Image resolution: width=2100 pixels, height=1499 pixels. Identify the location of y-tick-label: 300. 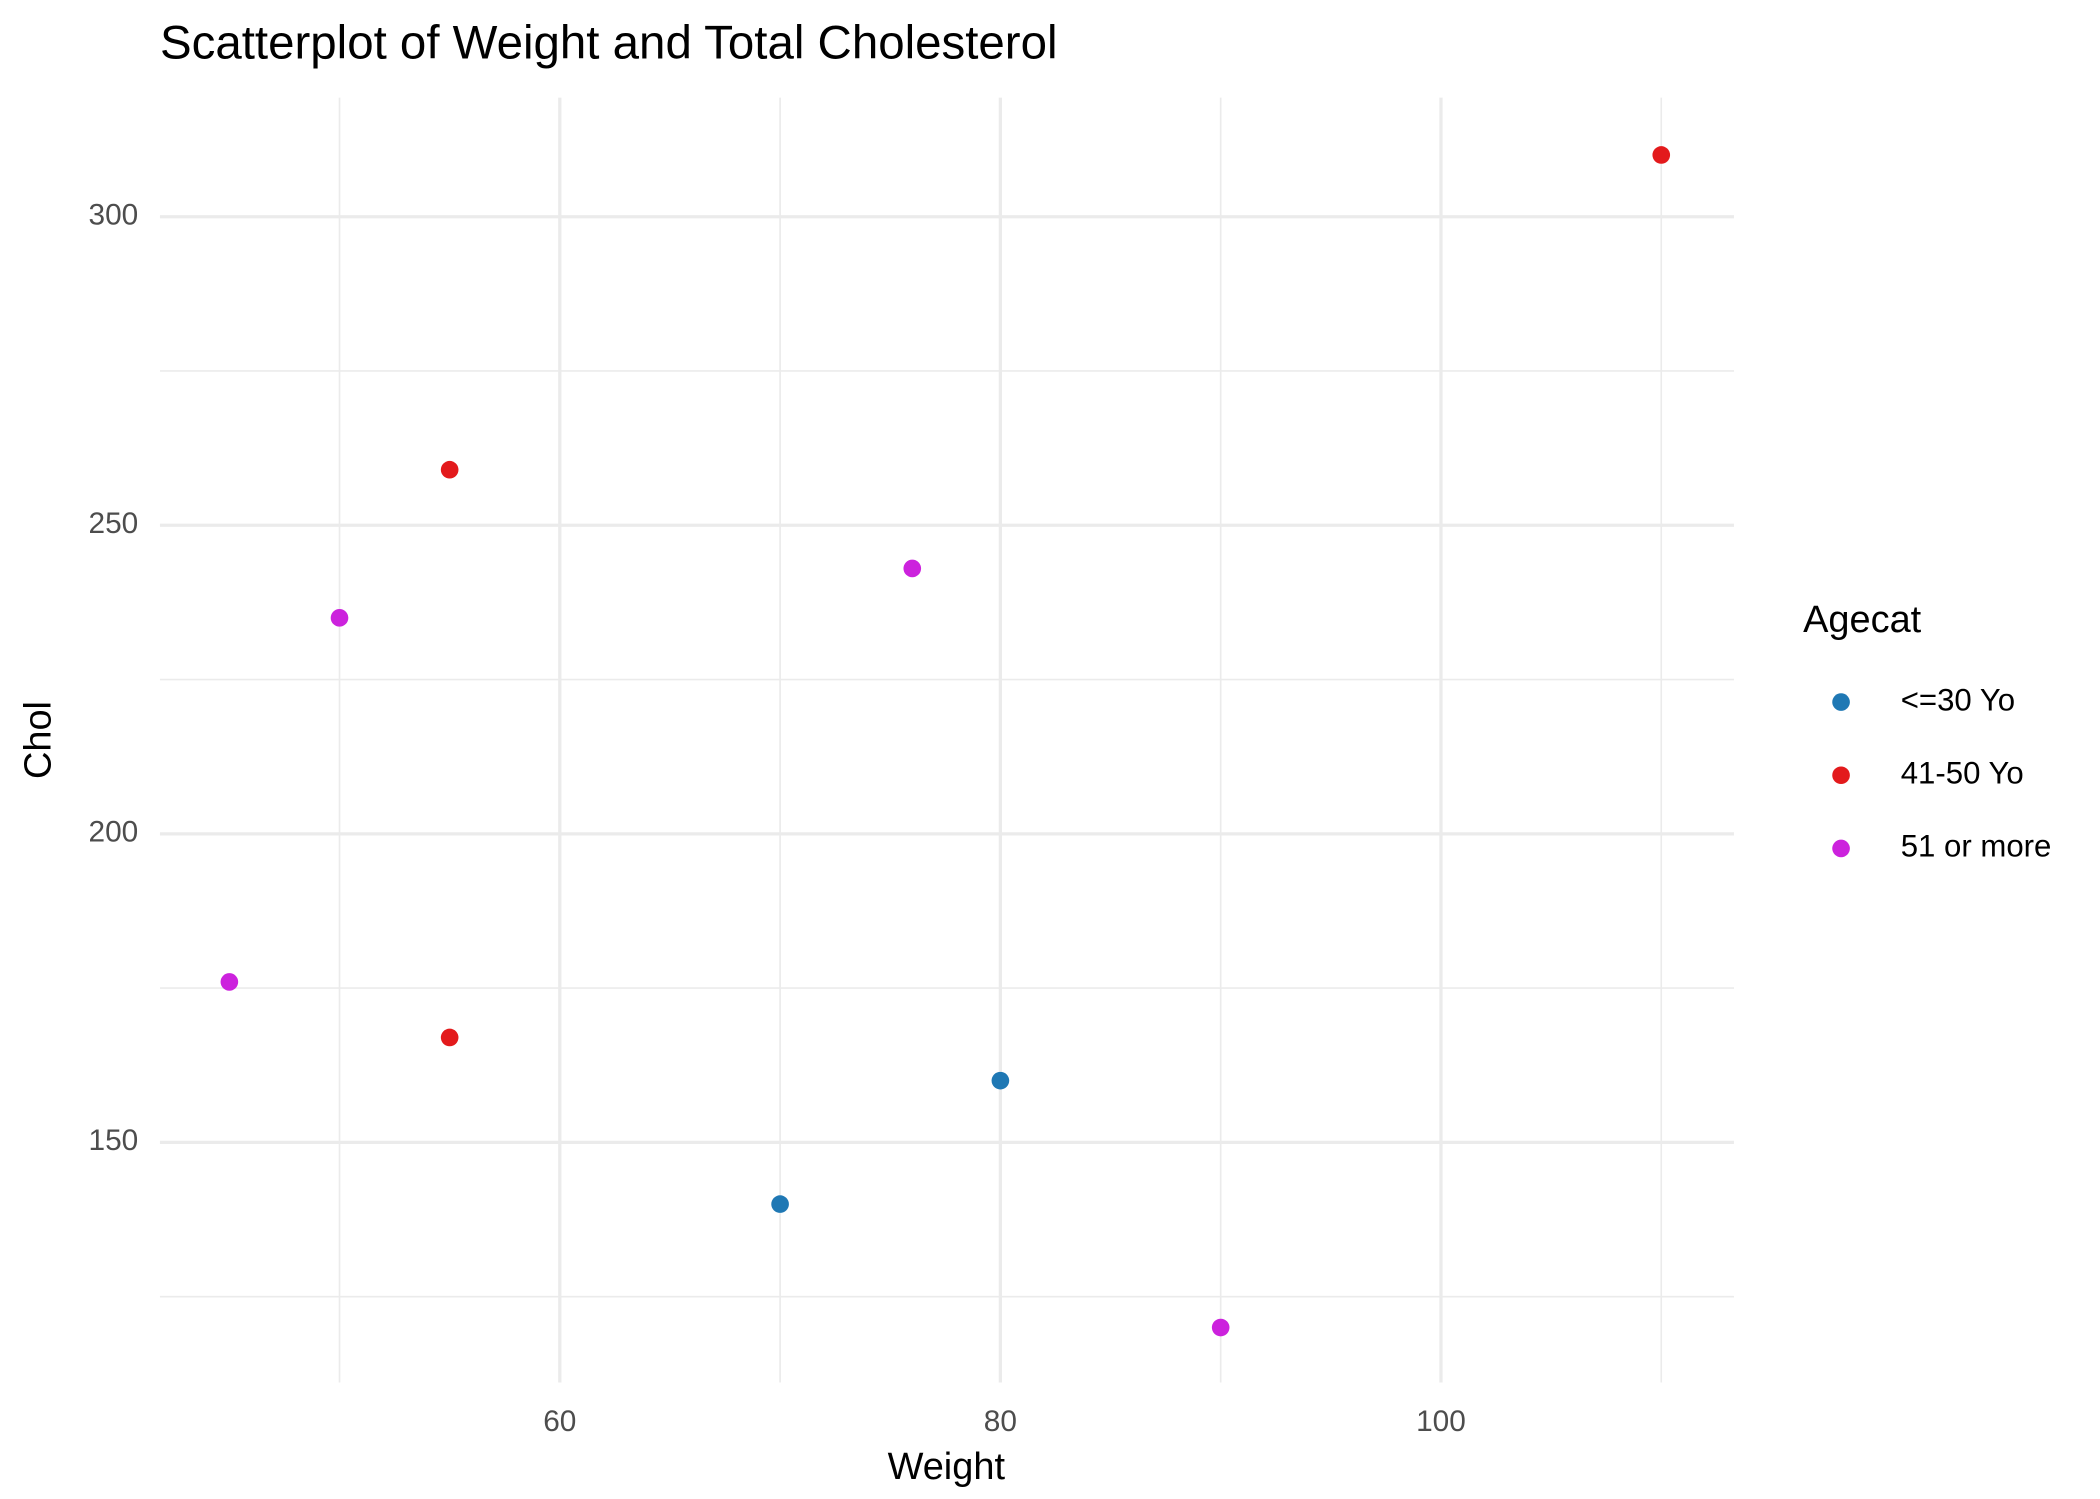
(114, 215).